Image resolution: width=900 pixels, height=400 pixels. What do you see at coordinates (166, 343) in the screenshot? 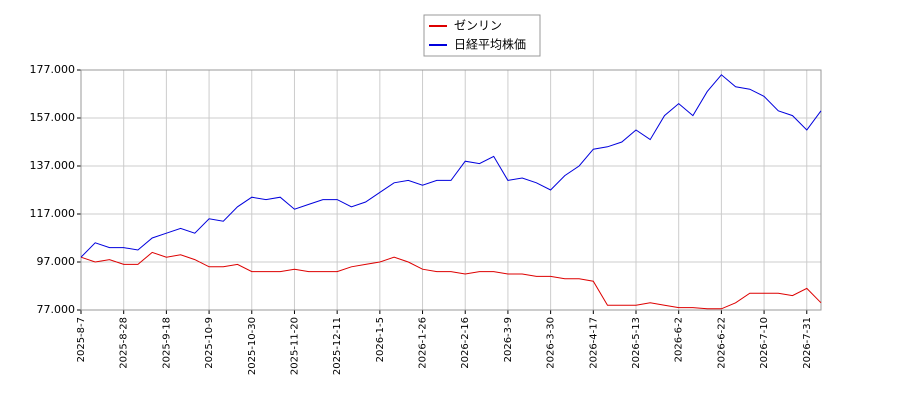
I see `x-tick-label: 2025-9-18` at bounding box center [166, 343].